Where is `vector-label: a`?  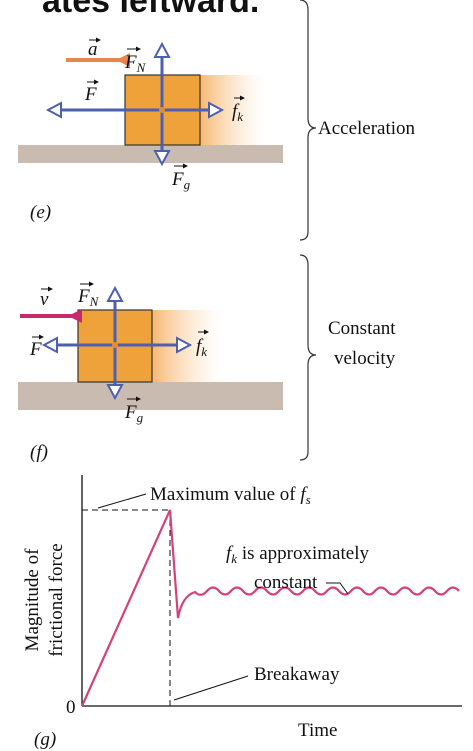
vector-label: a is located at coordinates (93, 49).